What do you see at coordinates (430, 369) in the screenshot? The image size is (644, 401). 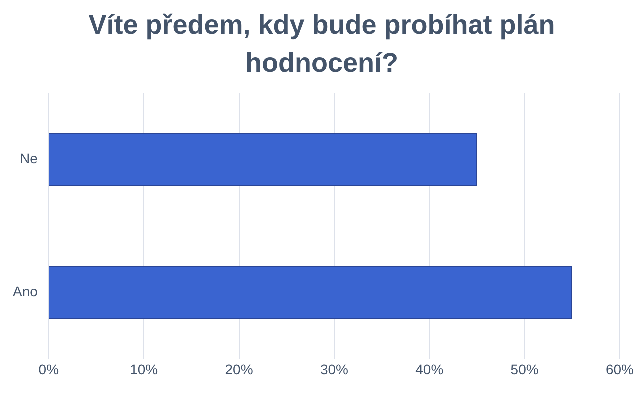 I see `x-tick-label: 40%` at bounding box center [430, 369].